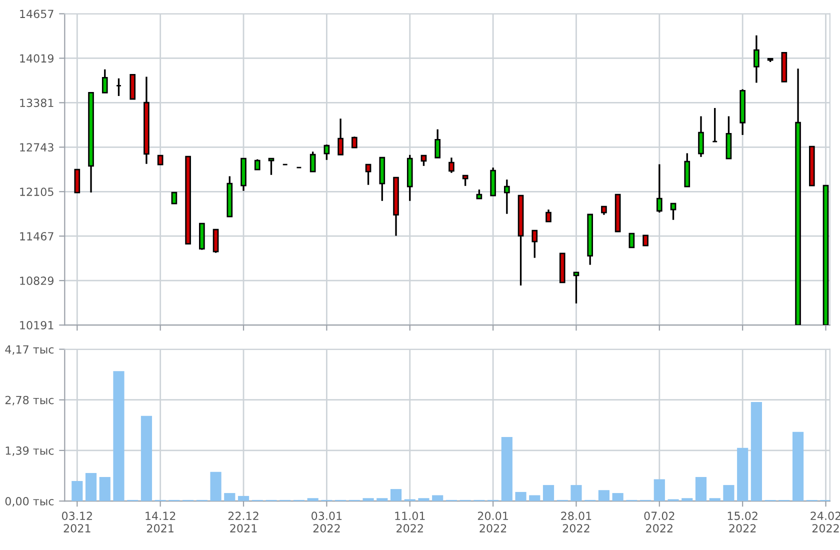  I want to click on x-tick-label: 03.12 2021, so click(77, 522).